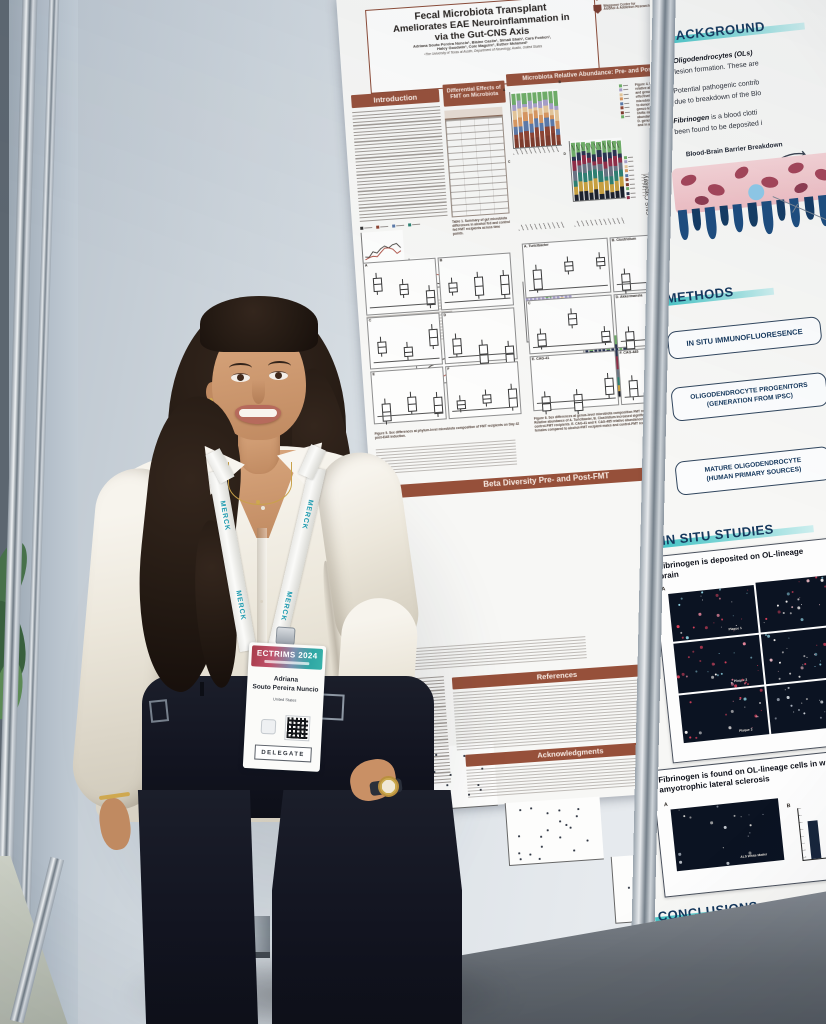  I want to click on decor: B. Clostridium, so click(624, 239).